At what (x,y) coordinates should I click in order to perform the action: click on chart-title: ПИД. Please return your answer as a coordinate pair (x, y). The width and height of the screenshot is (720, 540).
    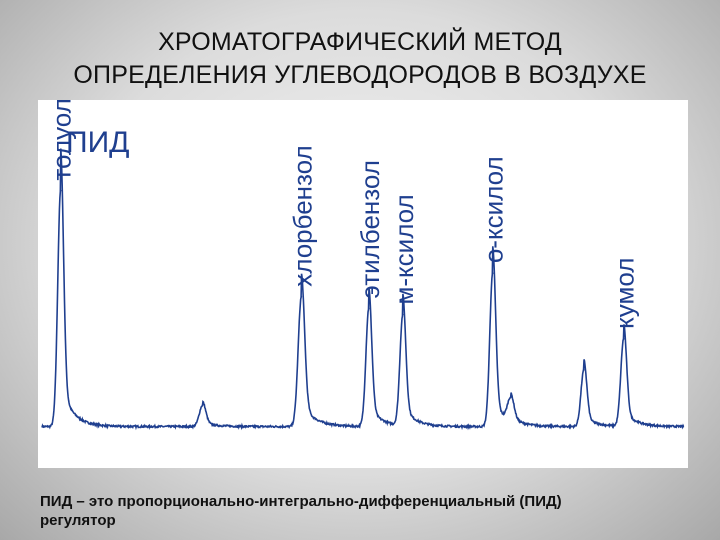
    Looking at the image, I should click on (97, 142).